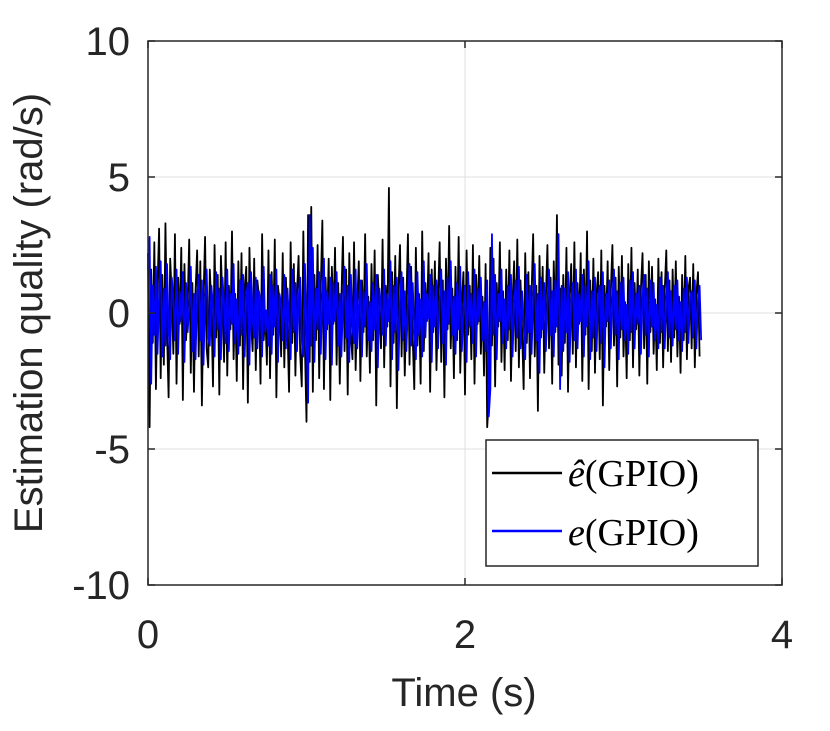 Image resolution: width=830 pixels, height=731 pixels. Describe the element at coordinates (119, 314) in the screenshot. I see `y-tick-label: 0` at that location.